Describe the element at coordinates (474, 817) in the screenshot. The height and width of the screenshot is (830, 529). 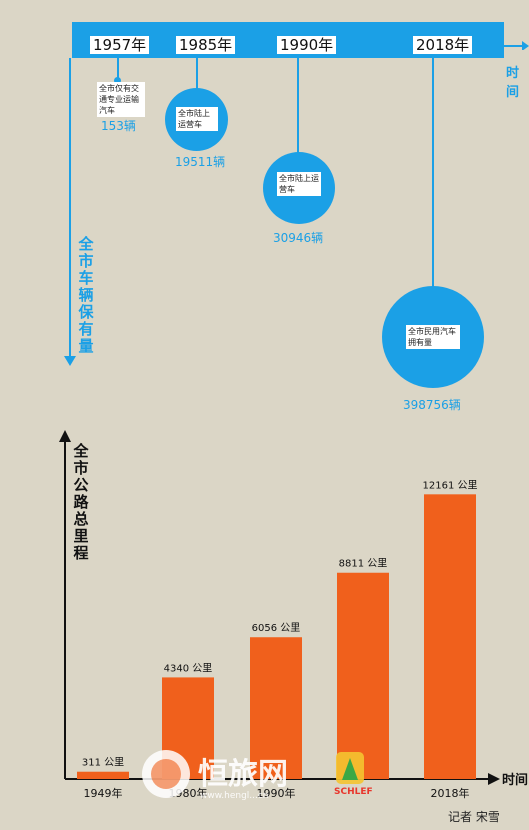
I see `reporter-credit: 记者 宋雪` at that location.